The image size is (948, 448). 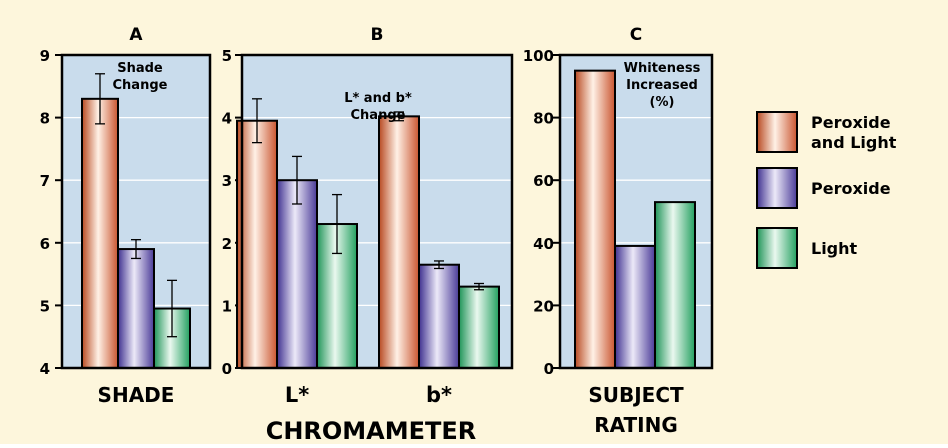 I want to click on y-tick-label: 80, so click(x=543, y=119).